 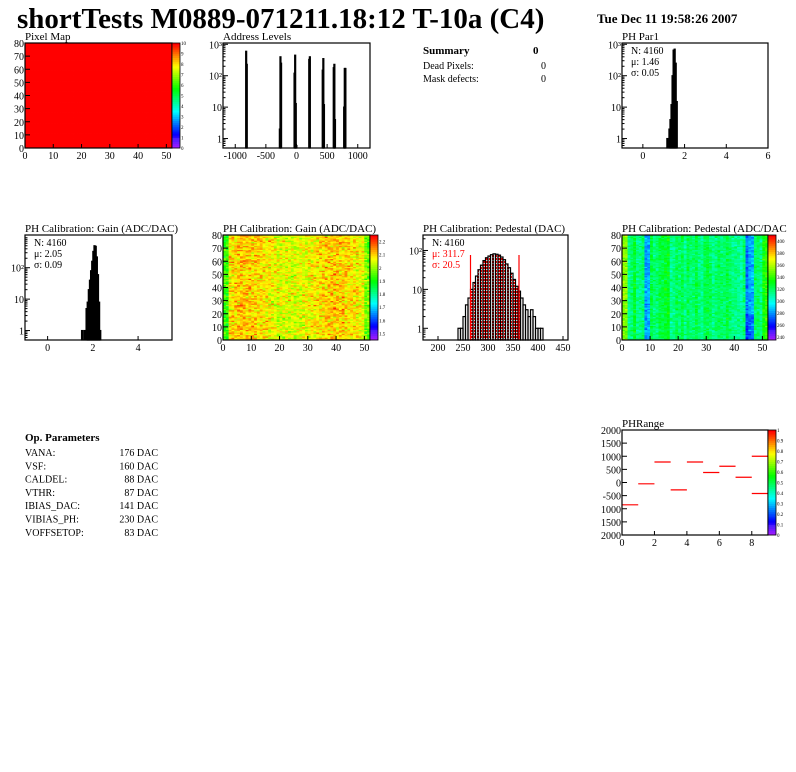 What do you see at coordinates (176, 122) in the screenshot?
I see `palette-cell` at bounding box center [176, 122].